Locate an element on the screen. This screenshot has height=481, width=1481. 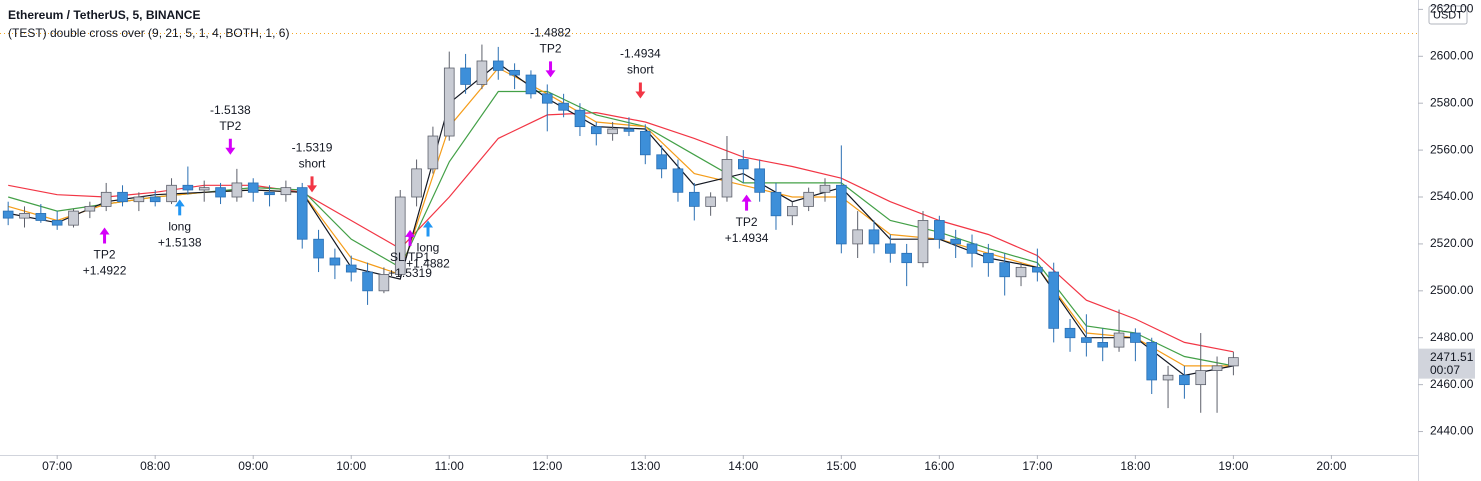
countdown-label: 00:07 is located at coordinates (1445, 370).